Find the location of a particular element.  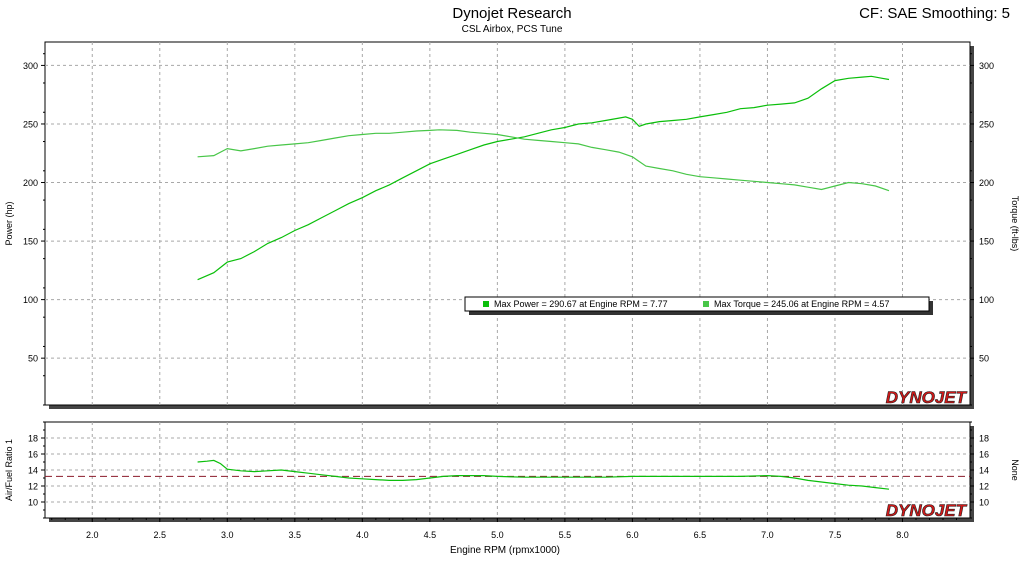

y-tick-label-left: 16 is located at coordinates (33, 455).